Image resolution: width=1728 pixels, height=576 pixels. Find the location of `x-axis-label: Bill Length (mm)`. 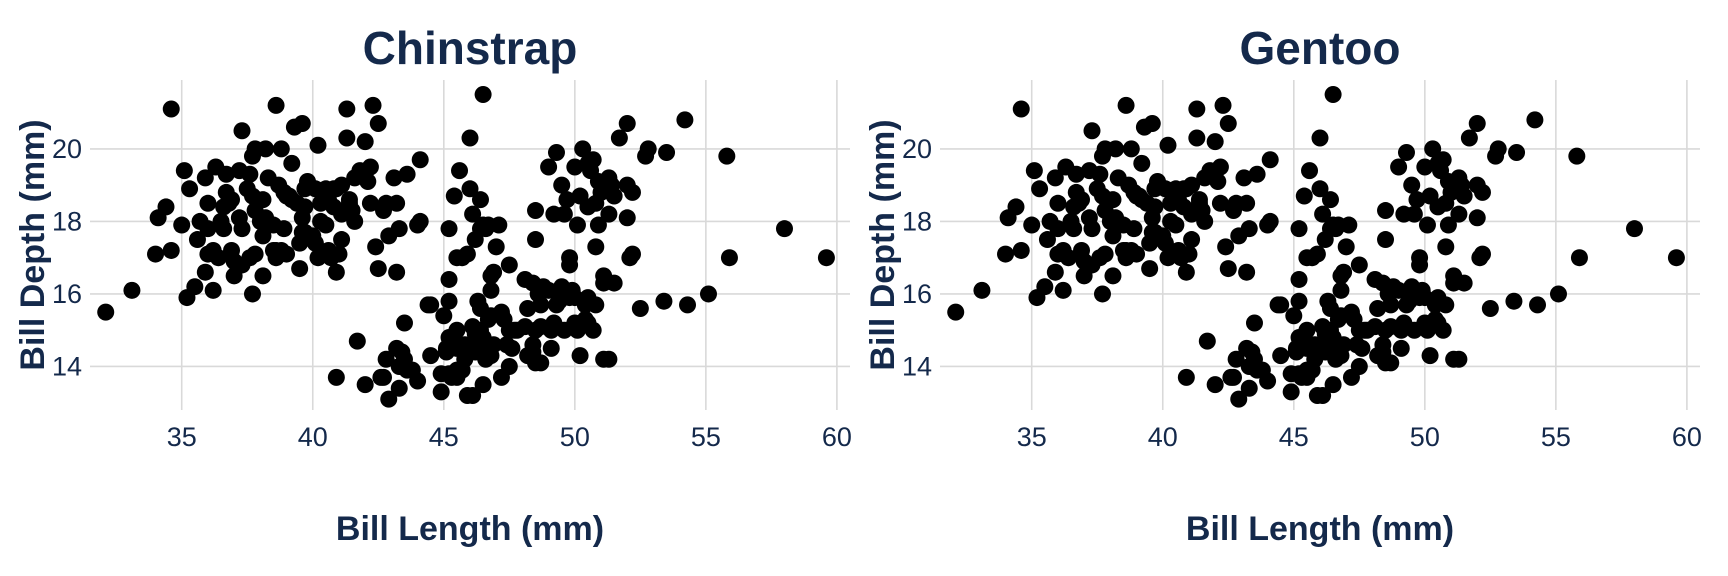

x-axis-label: Bill Length (mm) is located at coordinates (470, 529).